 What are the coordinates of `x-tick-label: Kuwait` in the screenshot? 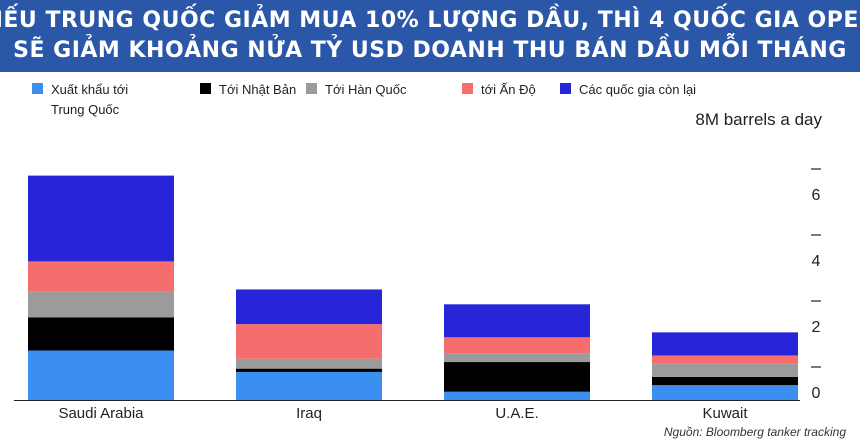 It's located at (725, 413).